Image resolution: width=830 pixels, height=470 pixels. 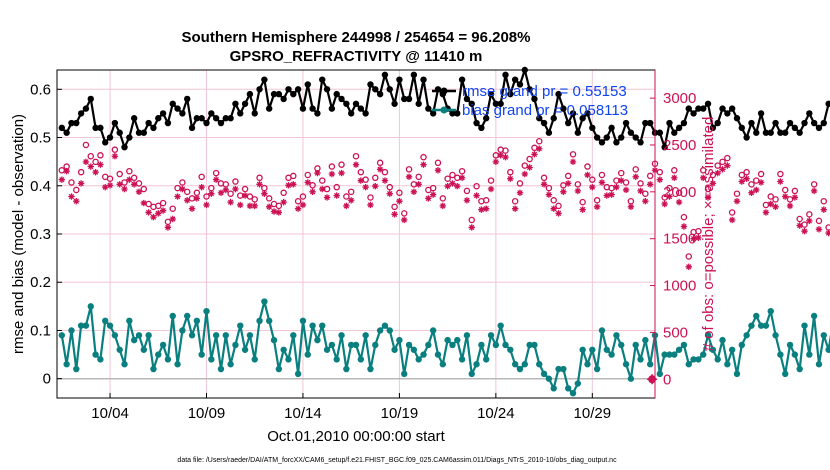 I want to click on y2-tick-label: 2500, so click(x=679, y=145).